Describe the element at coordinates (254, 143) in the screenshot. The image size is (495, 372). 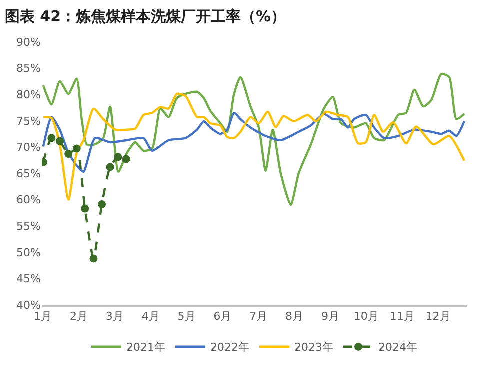
I see `line-series` at that location.